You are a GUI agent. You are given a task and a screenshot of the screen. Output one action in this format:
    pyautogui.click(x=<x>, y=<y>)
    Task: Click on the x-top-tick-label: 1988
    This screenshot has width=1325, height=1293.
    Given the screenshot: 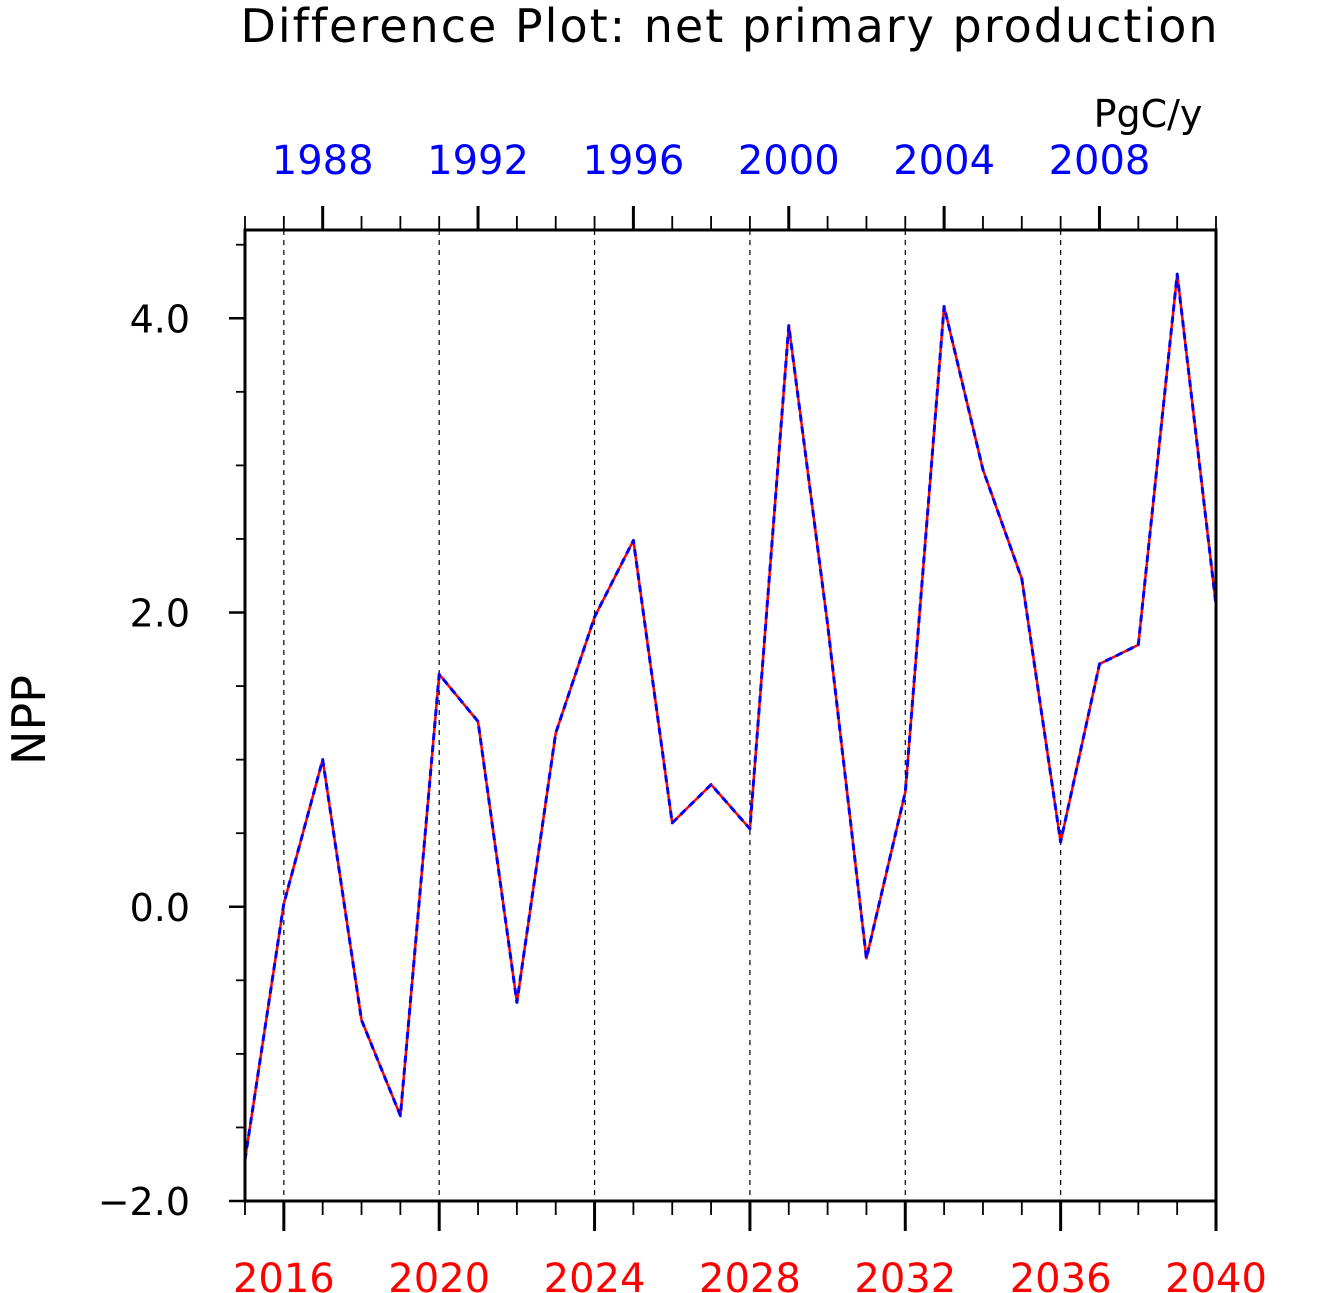 What is the action you would take?
    pyautogui.click(x=323, y=161)
    